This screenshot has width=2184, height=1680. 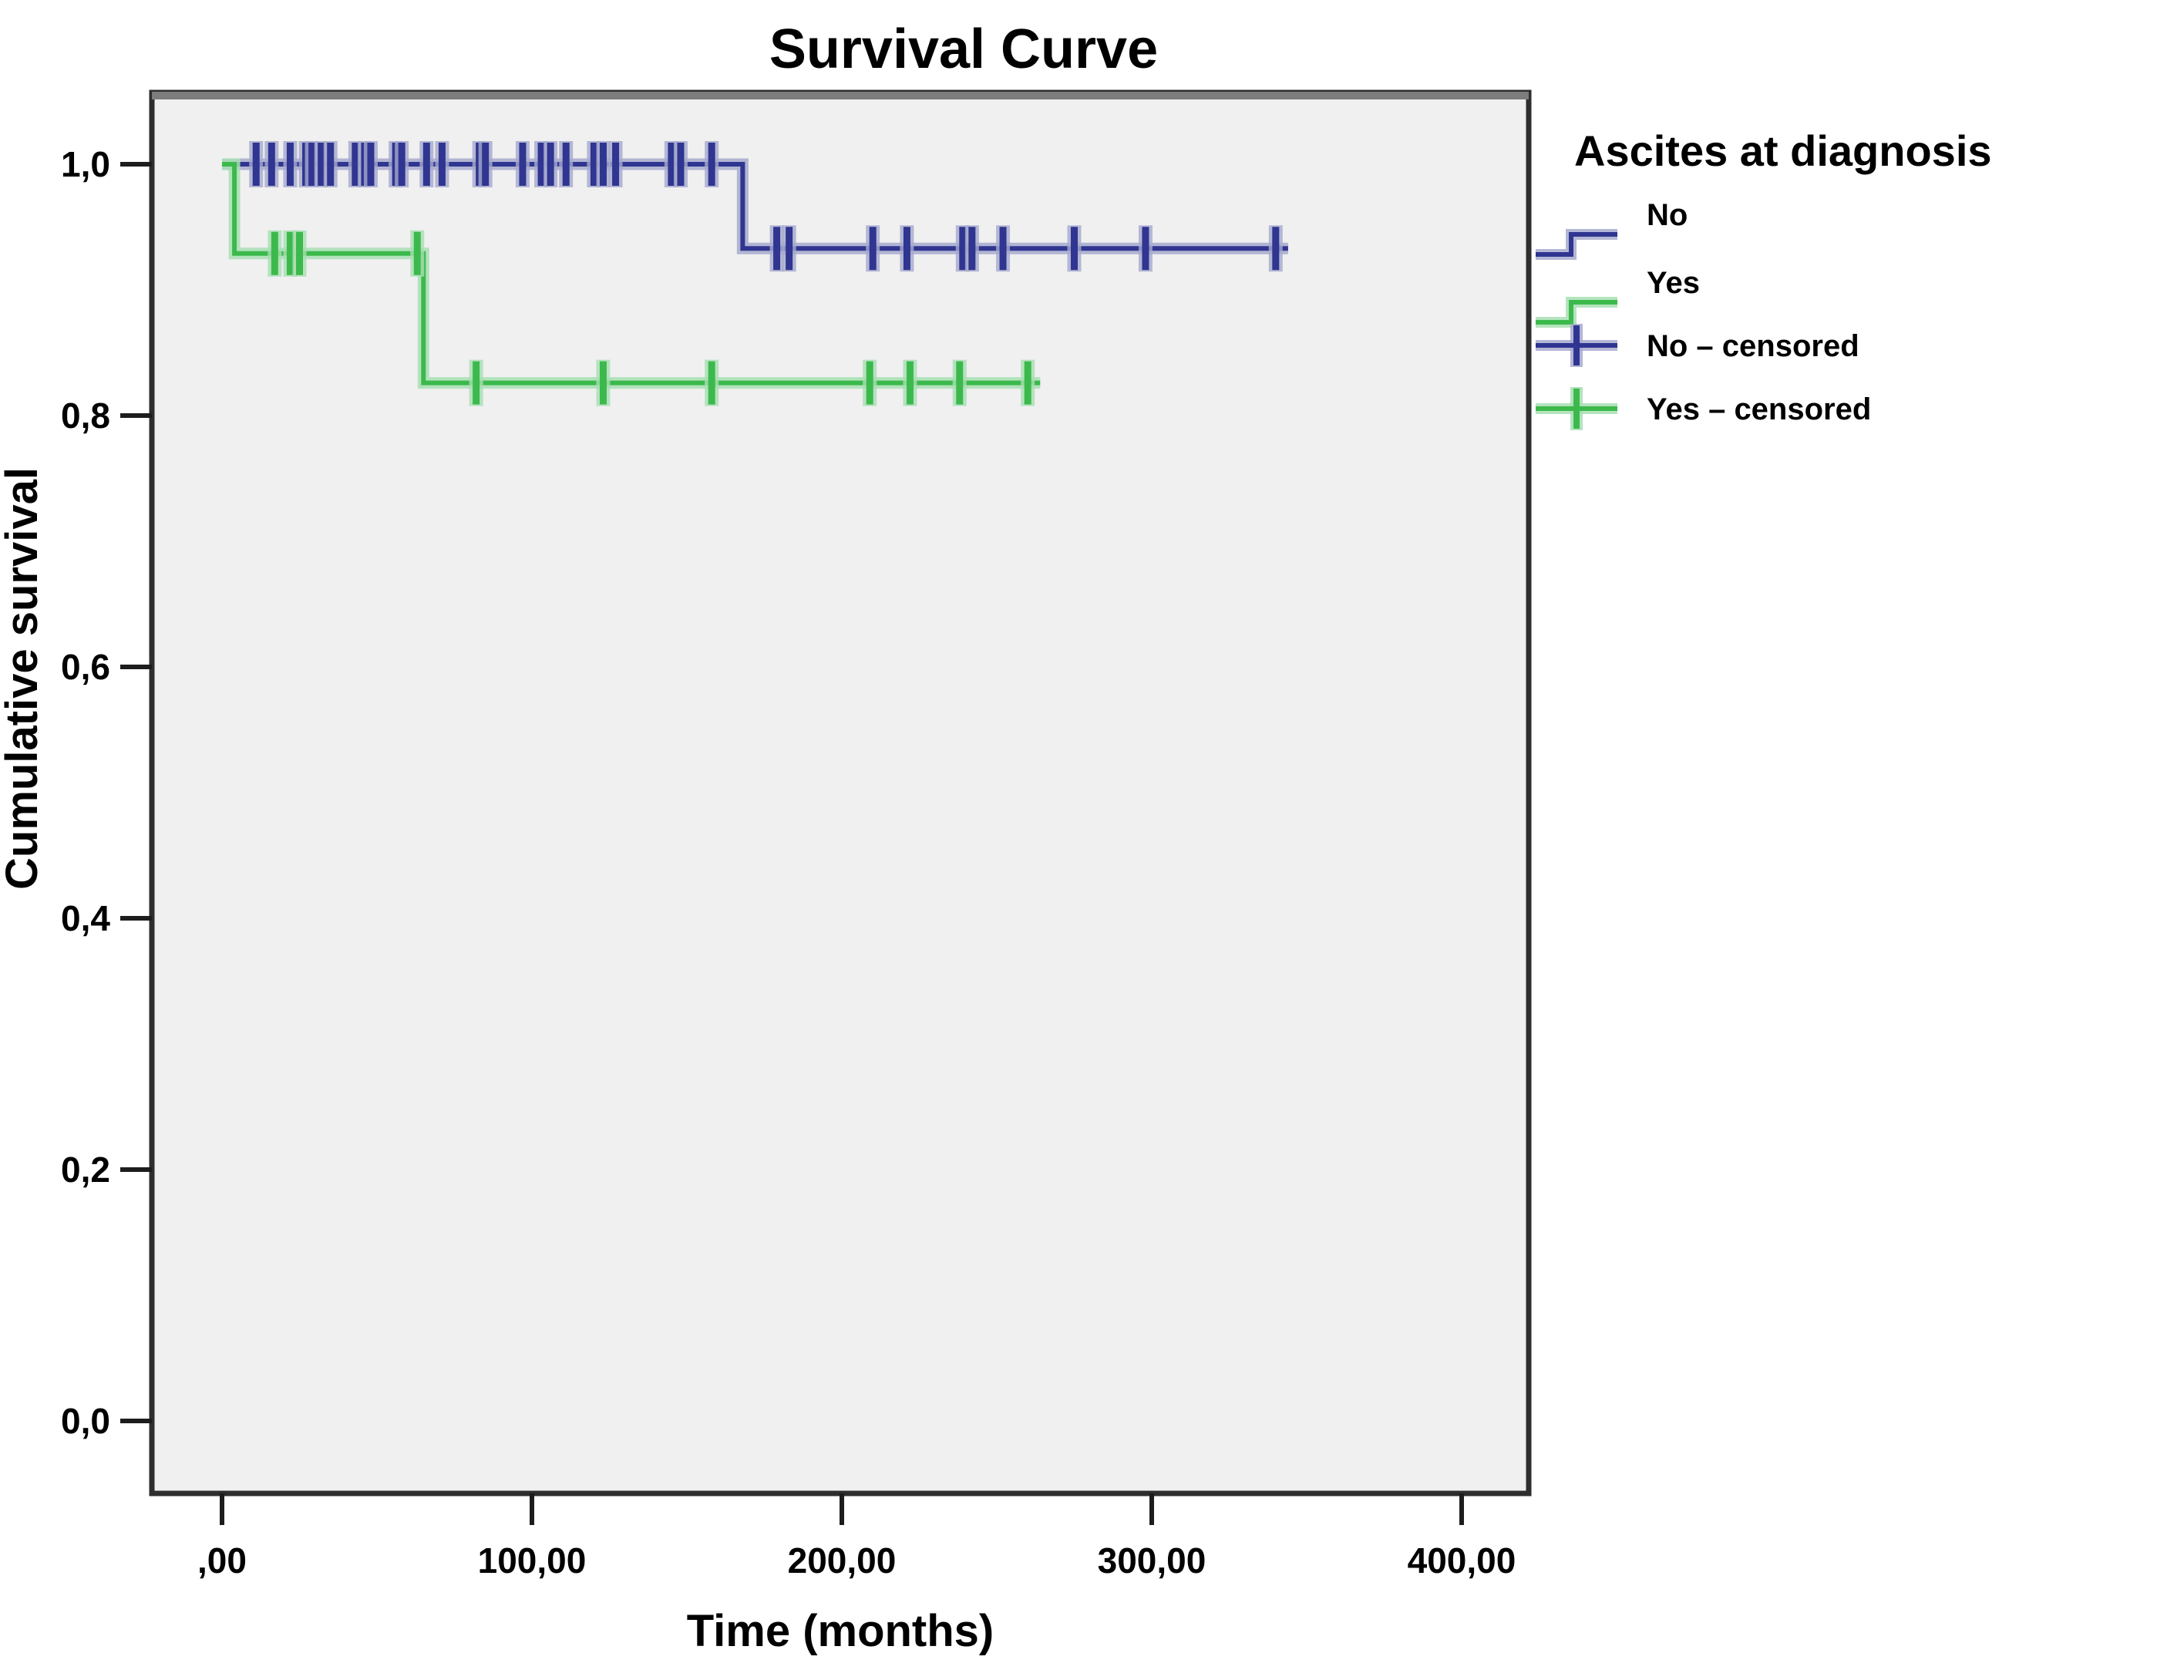 What do you see at coordinates (755, 206) in the screenshot?
I see `series-no` at bounding box center [755, 206].